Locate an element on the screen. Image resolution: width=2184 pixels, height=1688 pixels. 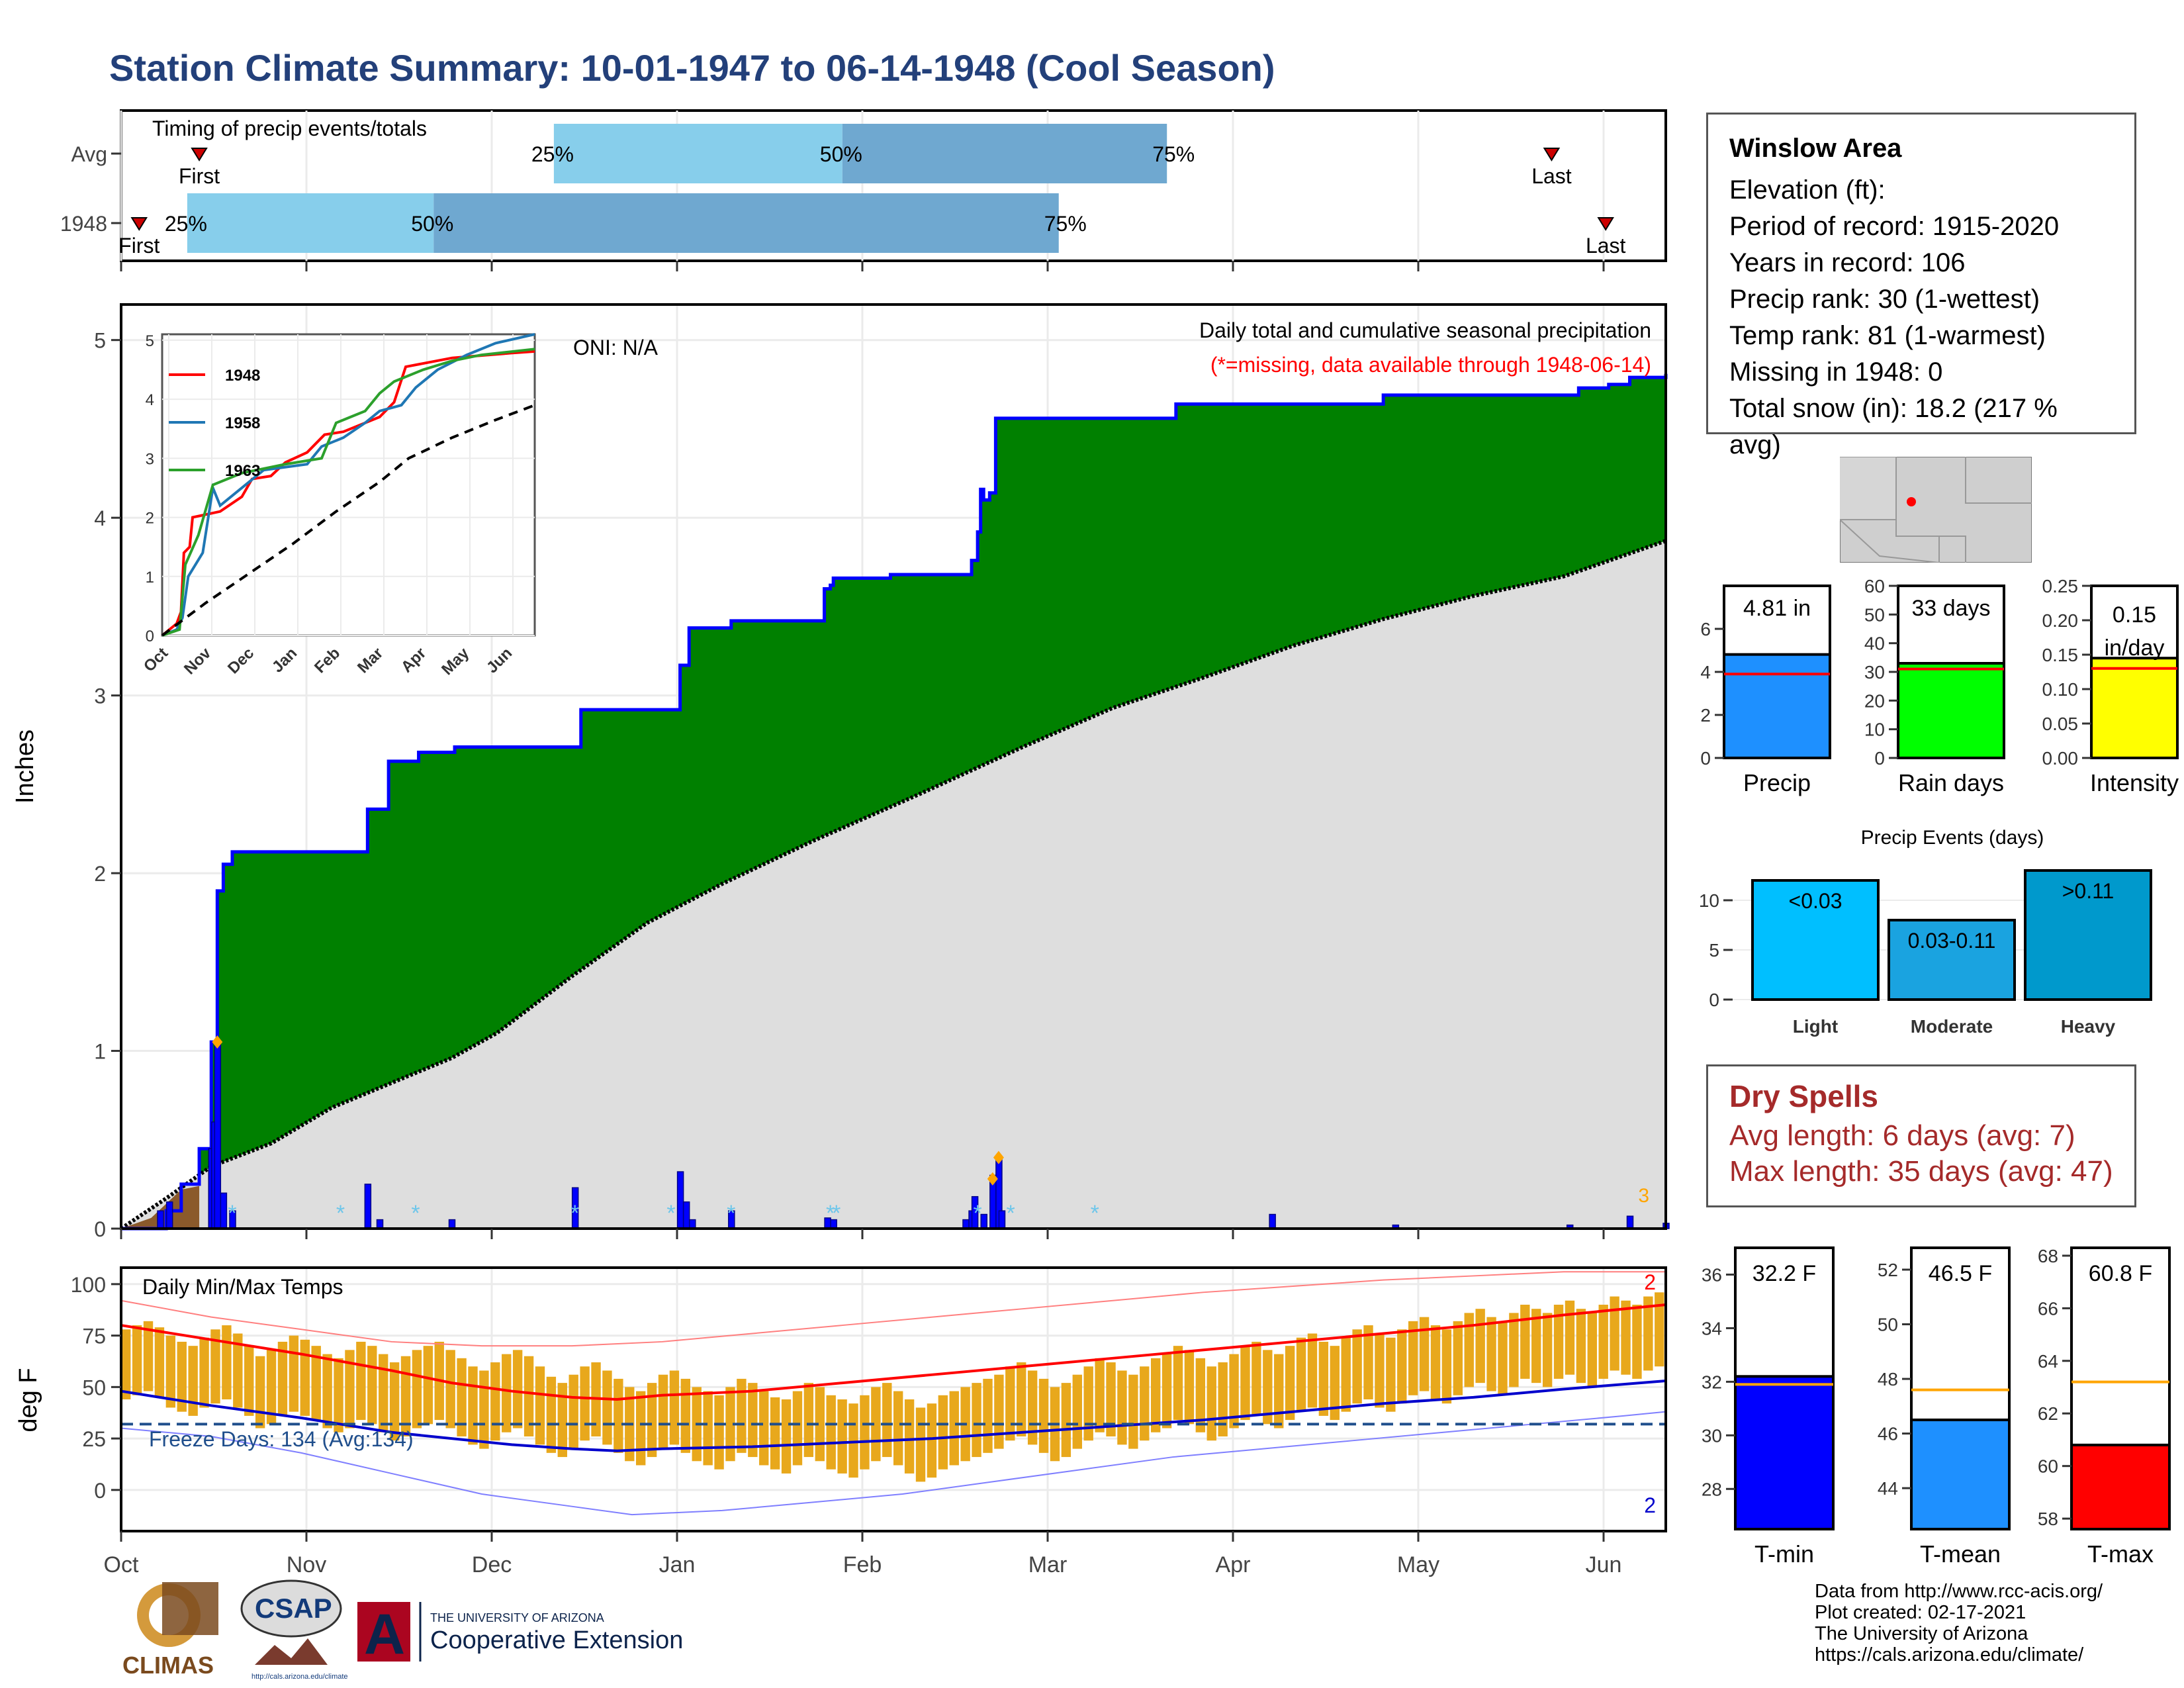
temp-frame is located at coordinates (893, 1399).